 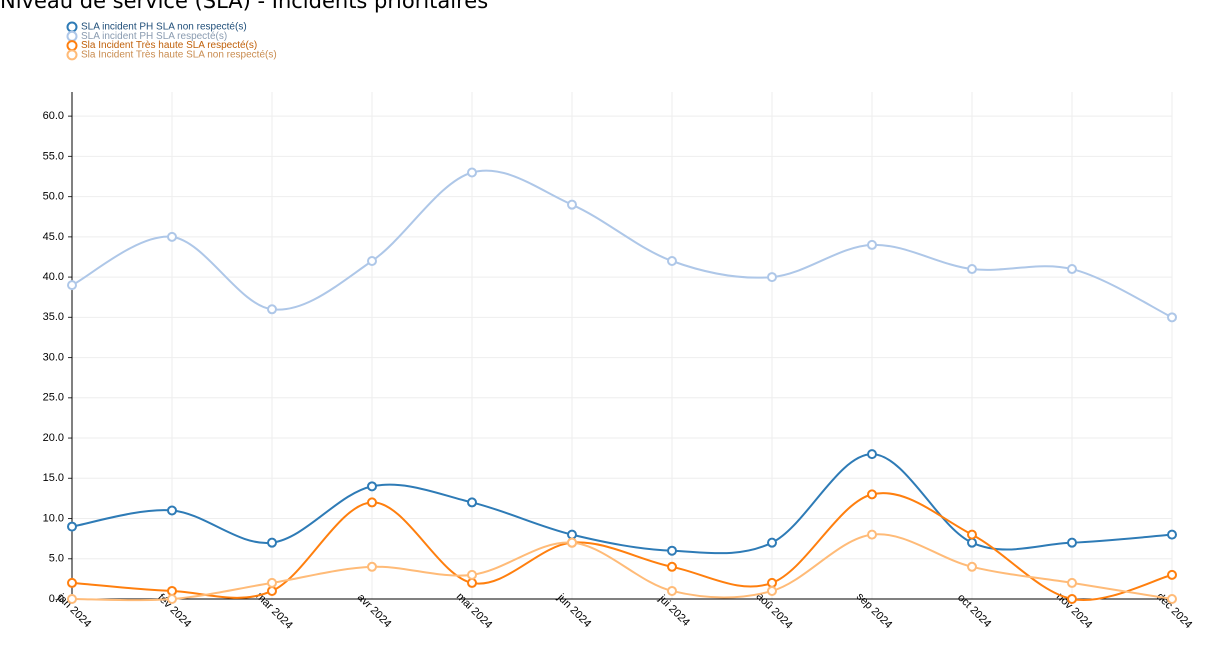 I want to click on x-tick-label: jun 2024, so click(x=573, y=610).